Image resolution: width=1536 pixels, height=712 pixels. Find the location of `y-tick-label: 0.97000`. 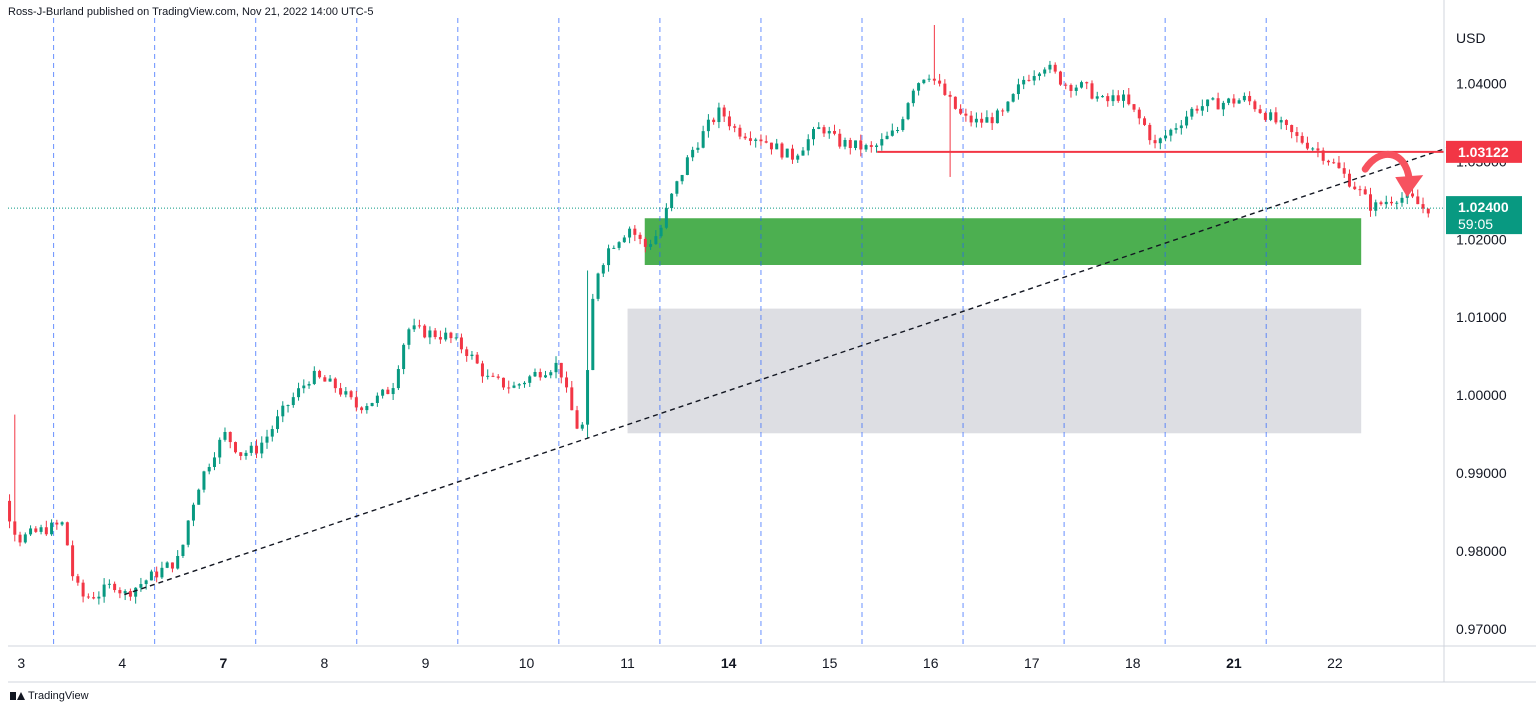

y-tick-label: 0.97000 is located at coordinates (1481, 629).